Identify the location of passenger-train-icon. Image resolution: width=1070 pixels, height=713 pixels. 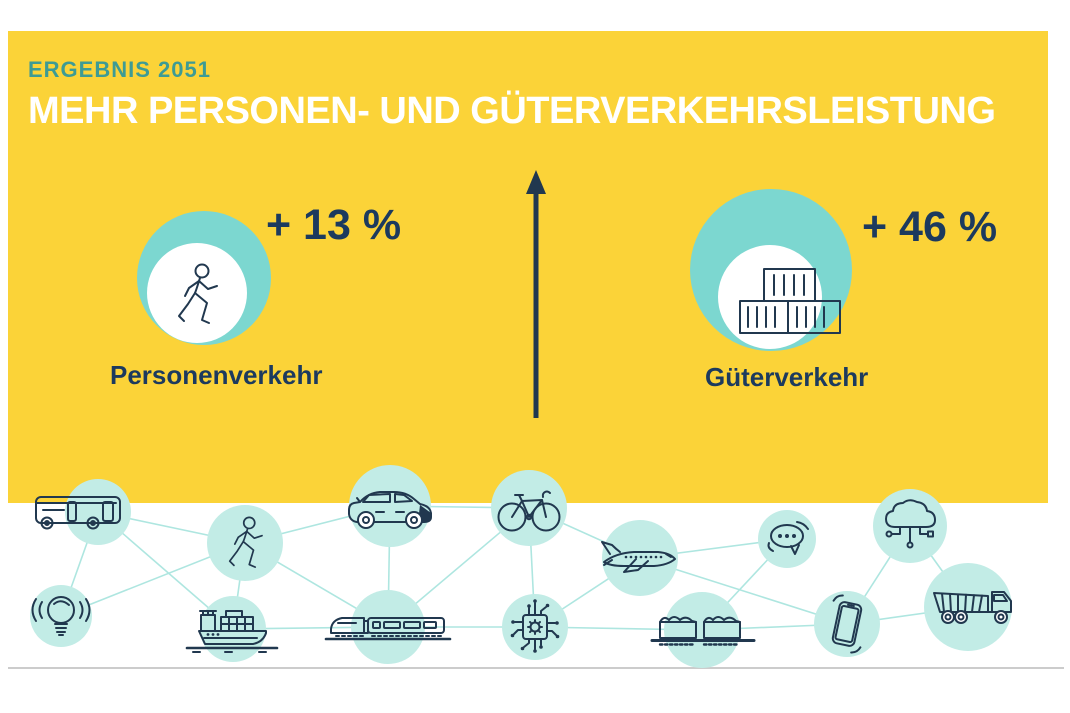
(388, 629).